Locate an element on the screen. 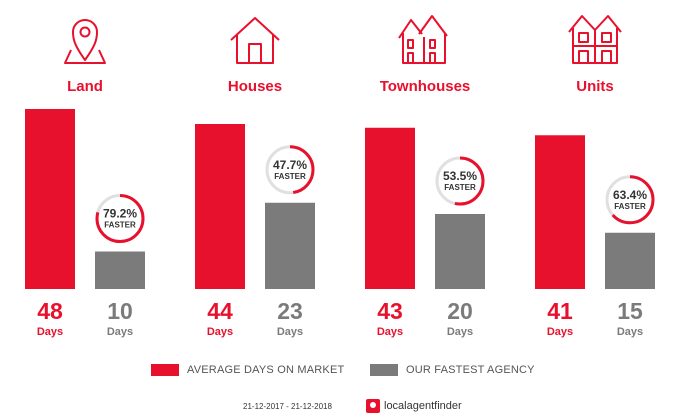  value-label-fastest: 23 is located at coordinates (290, 311).